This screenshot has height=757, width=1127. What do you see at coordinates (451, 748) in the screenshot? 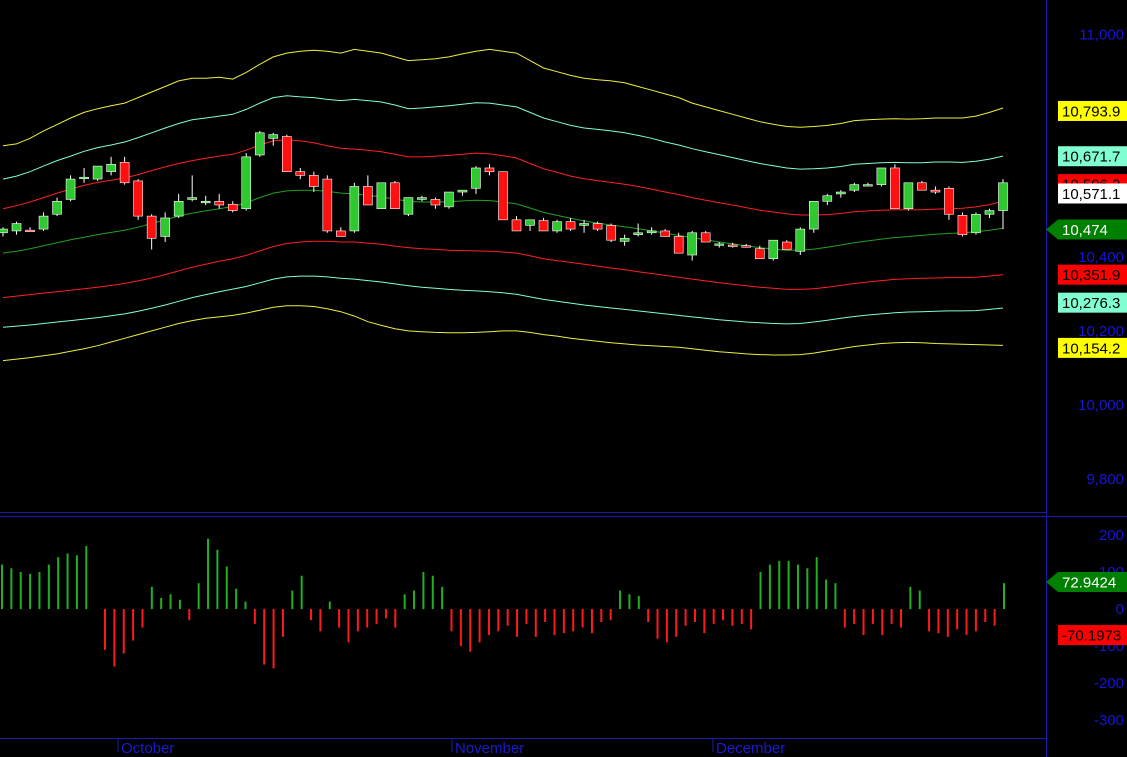
I see `time-axis: October November December` at bounding box center [451, 748].